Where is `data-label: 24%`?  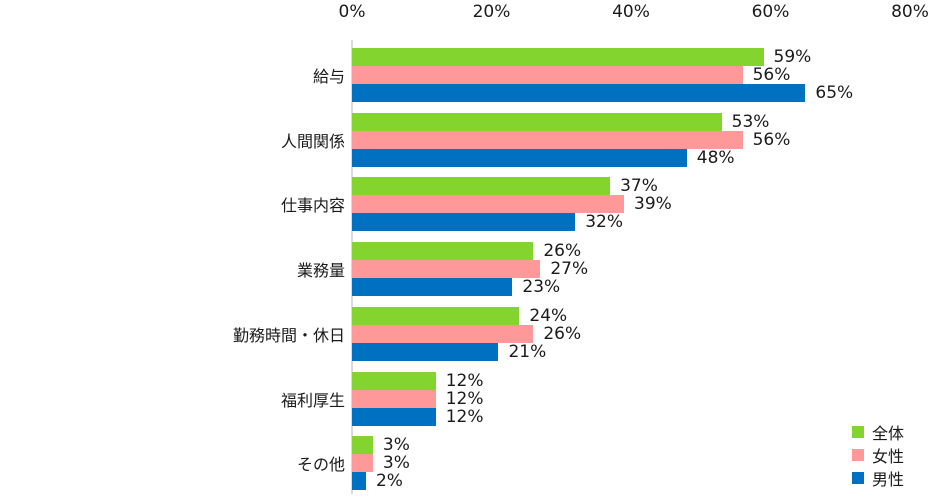
data-label: 24% is located at coordinates (548, 315).